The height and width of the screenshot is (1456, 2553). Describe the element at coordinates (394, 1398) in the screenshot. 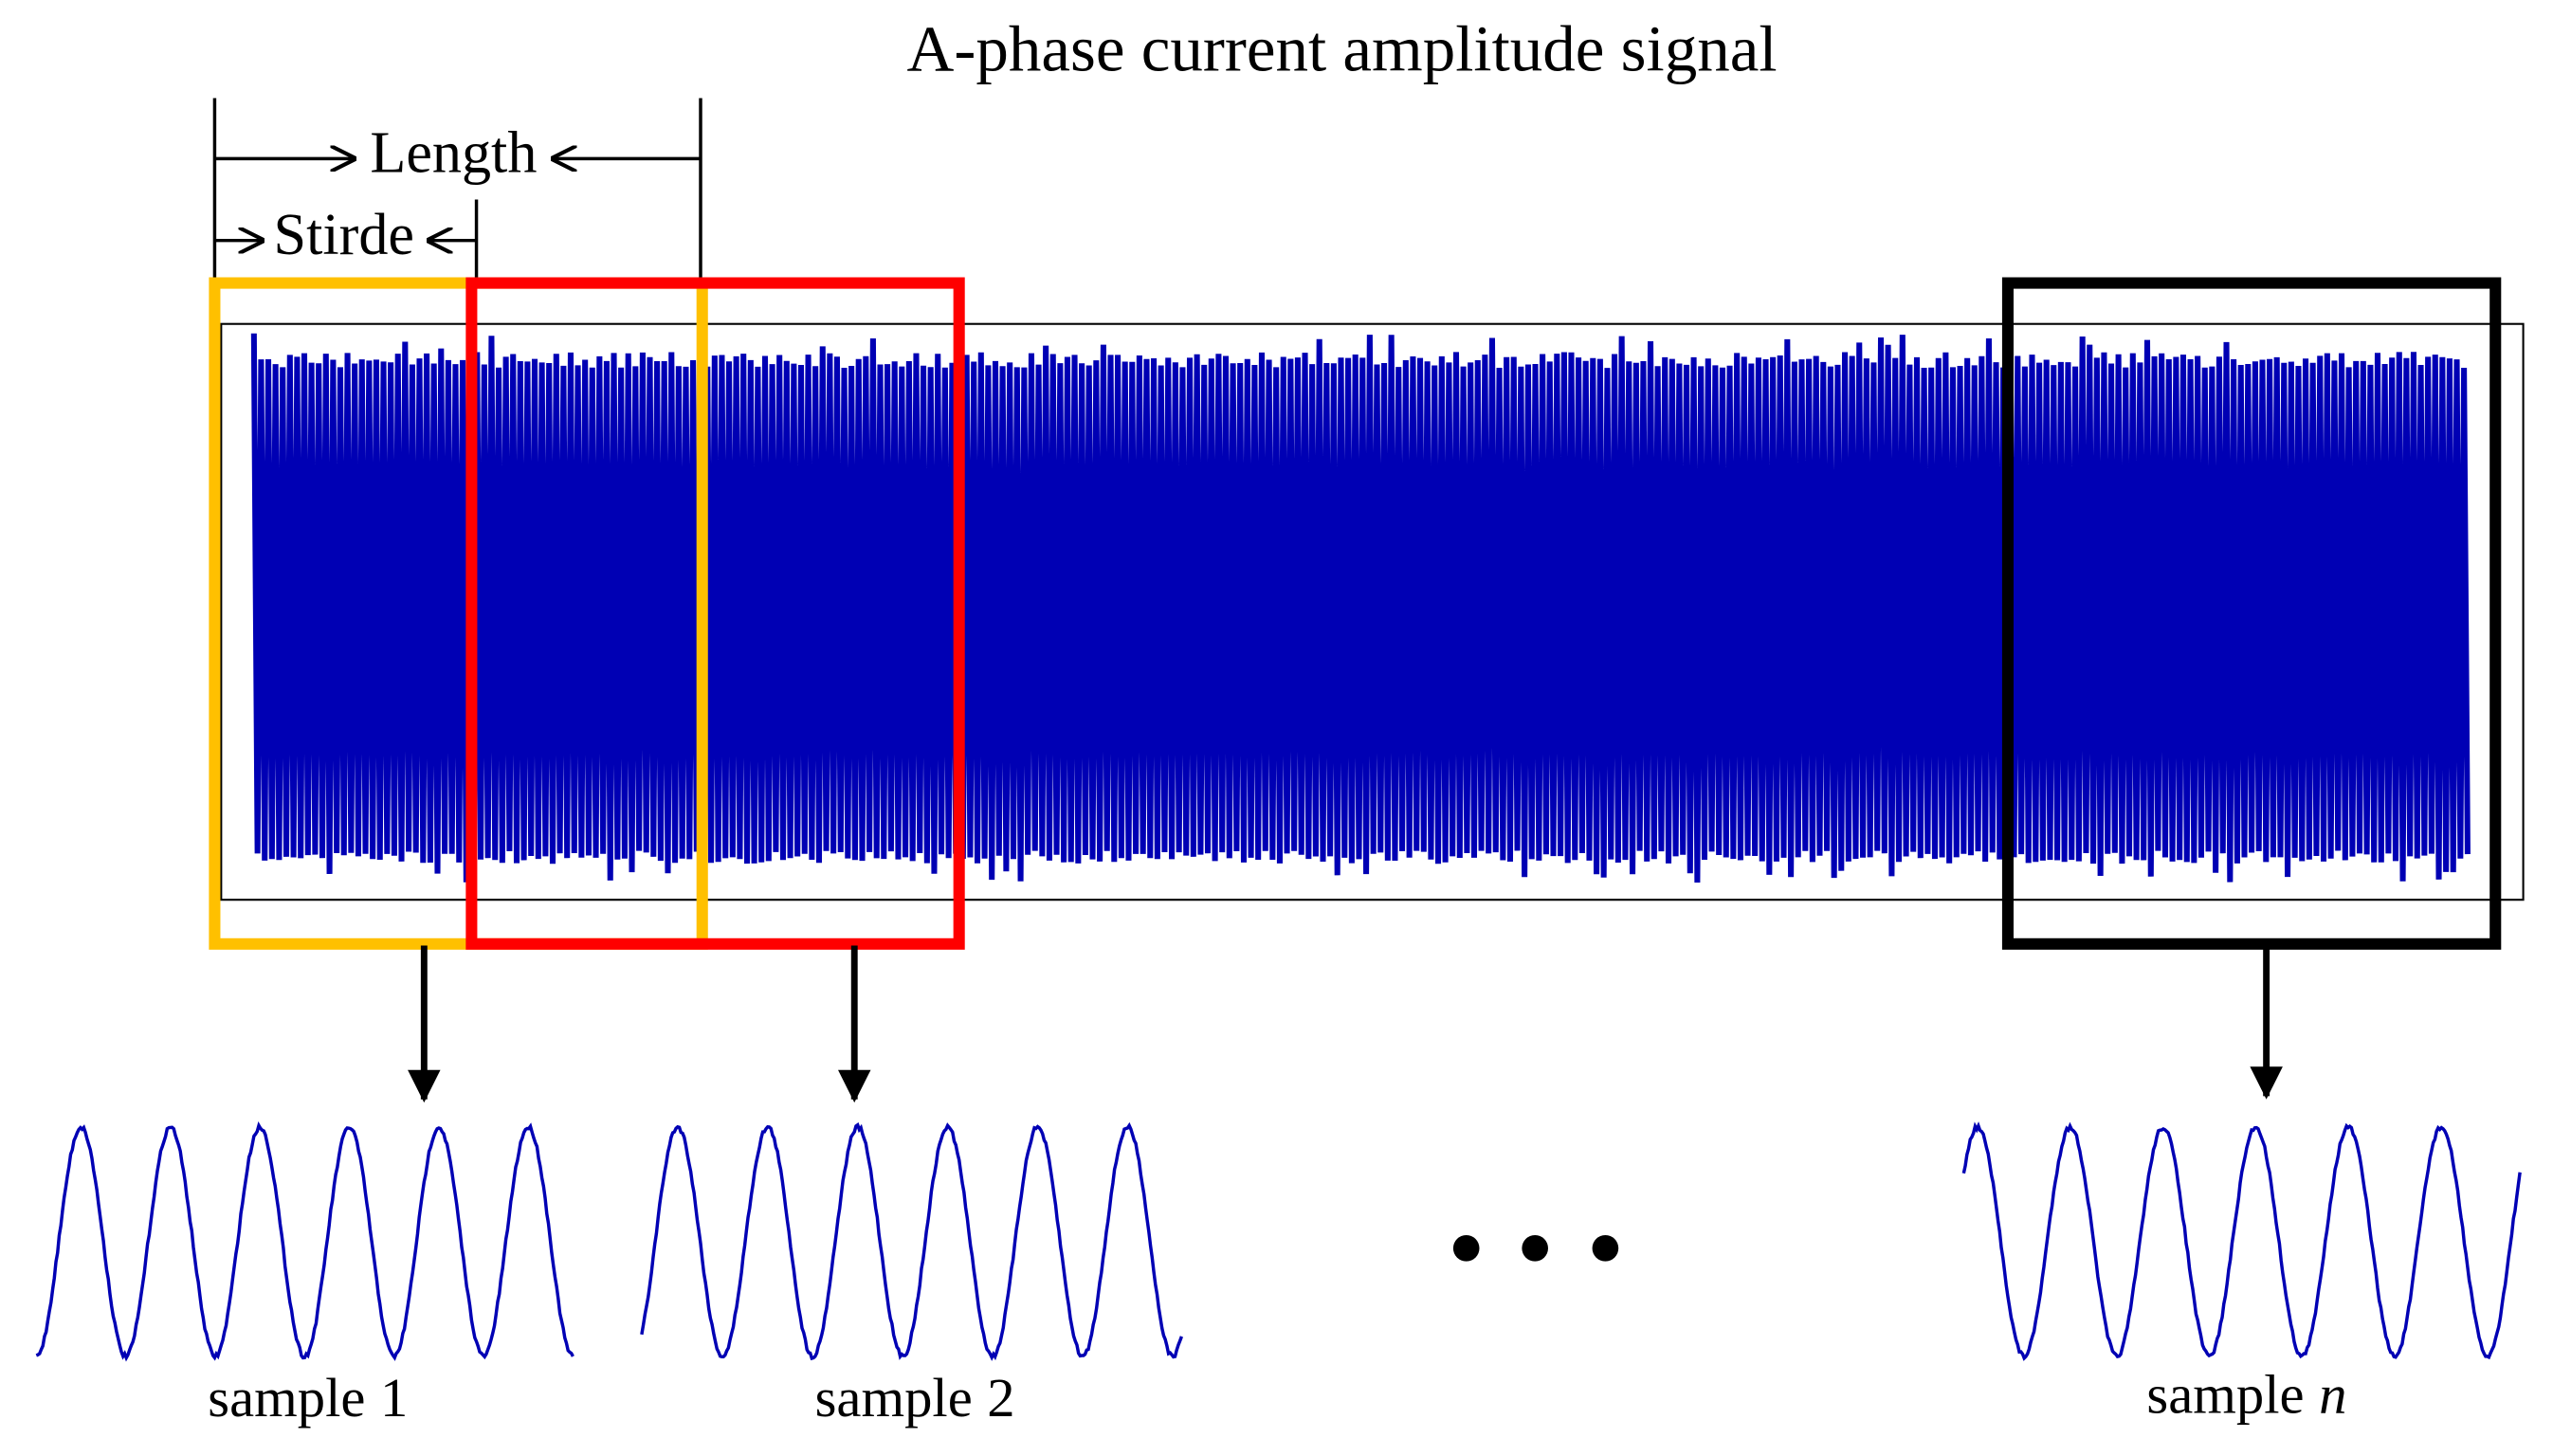

I see `sample-index: 1` at that location.